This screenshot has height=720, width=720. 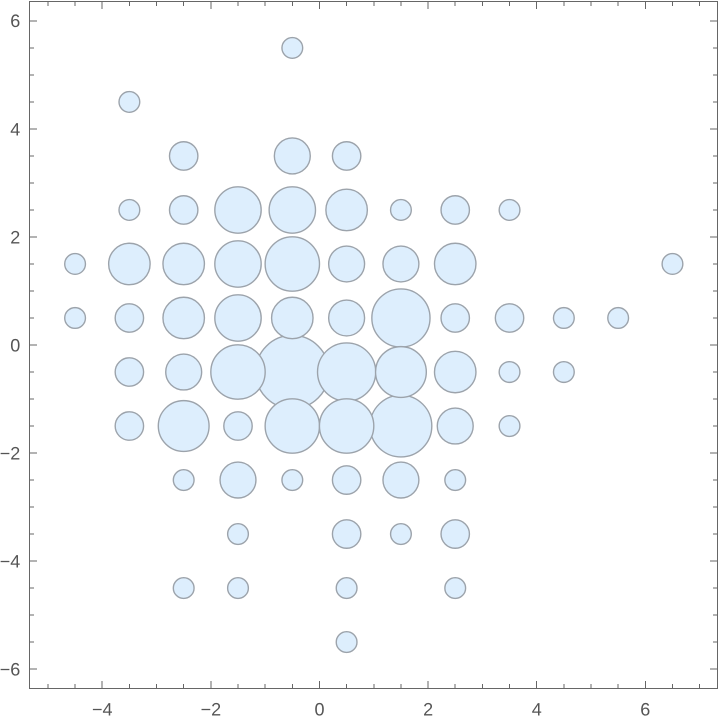 I want to click on x-tick-label: −2, so click(x=211, y=710).